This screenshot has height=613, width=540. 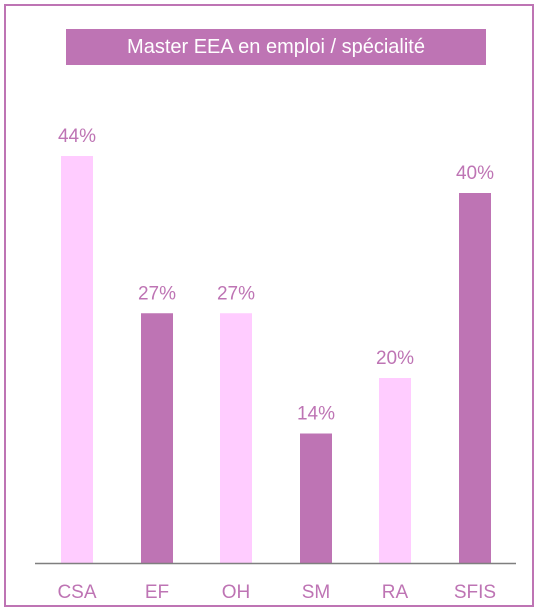 I want to click on bar-ef, so click(x=157, y=438).